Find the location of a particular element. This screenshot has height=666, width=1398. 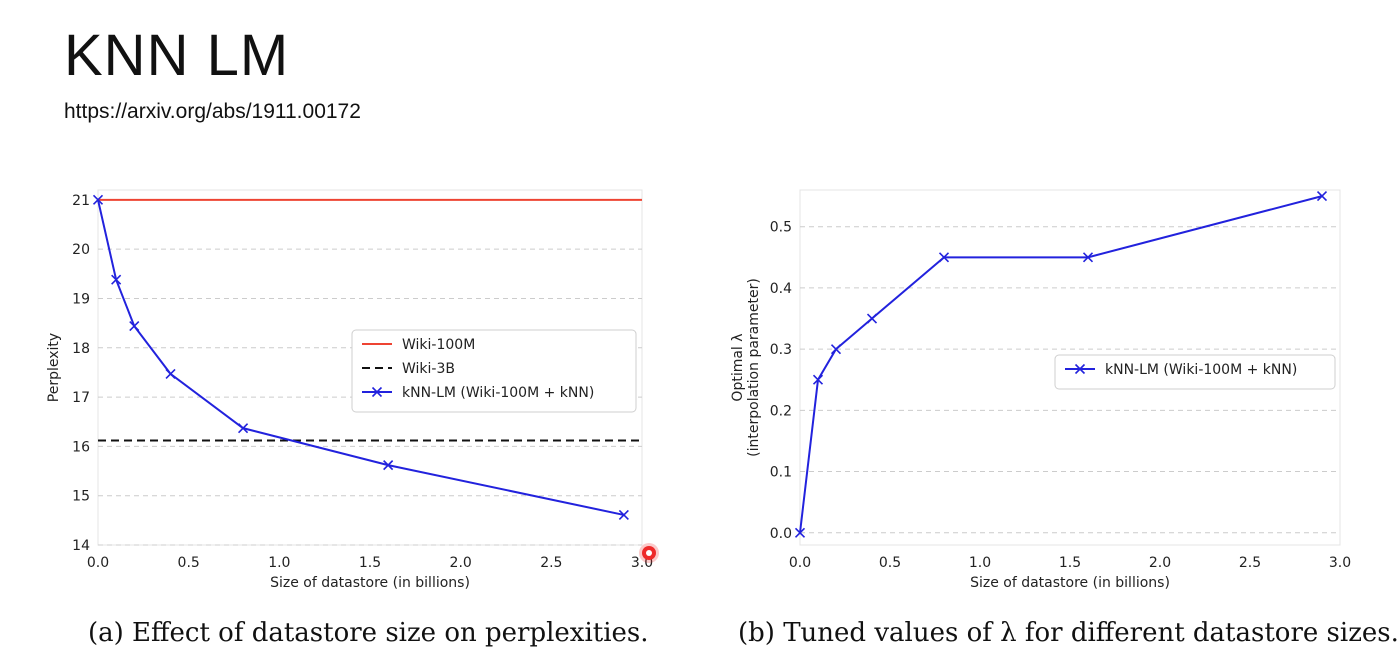

y-tick-label: 15 is located at coordinates (81, 497).